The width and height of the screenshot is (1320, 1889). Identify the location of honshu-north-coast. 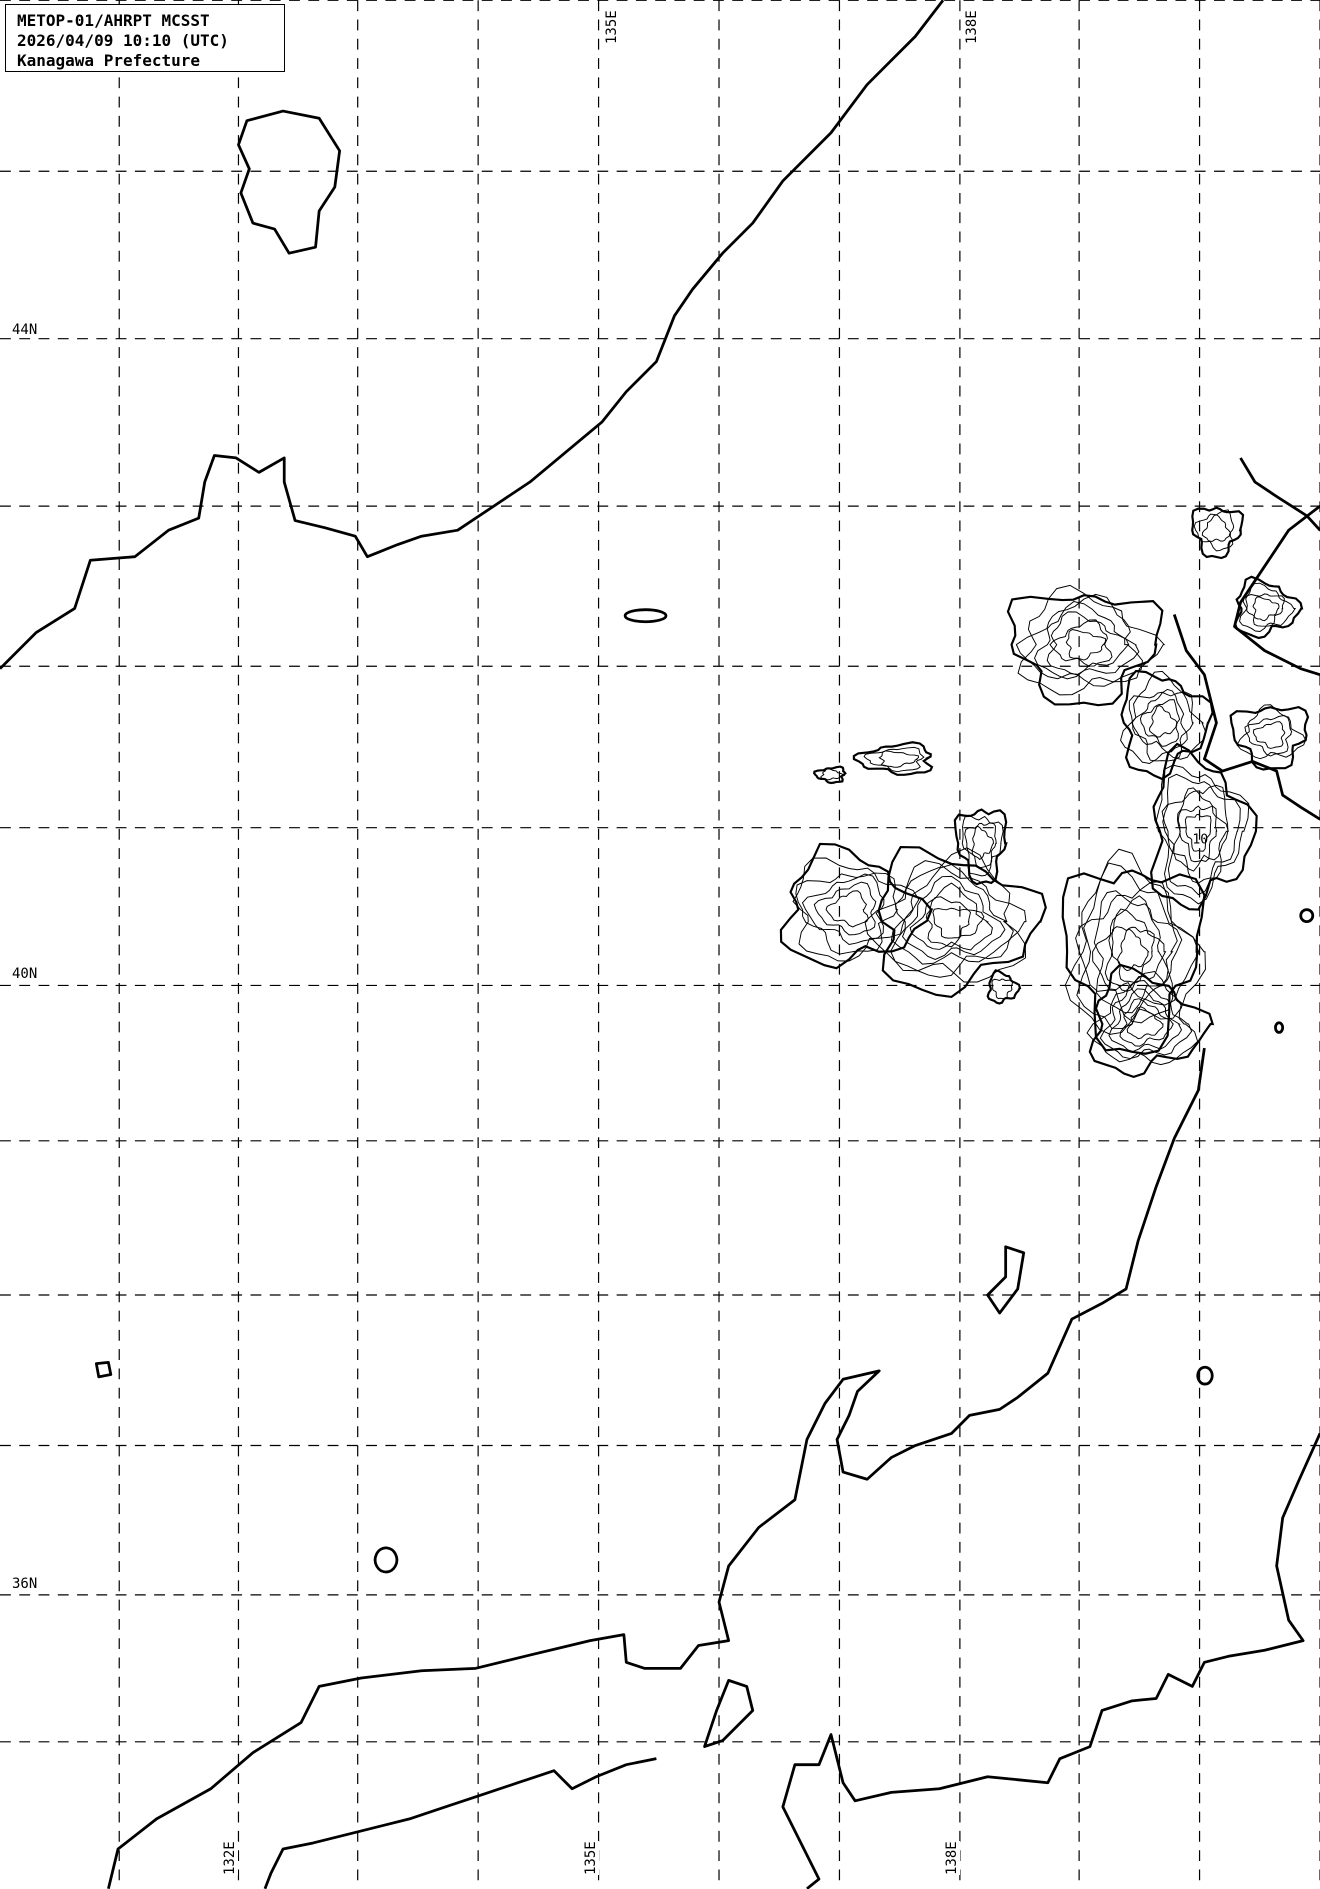
(1246, 639).